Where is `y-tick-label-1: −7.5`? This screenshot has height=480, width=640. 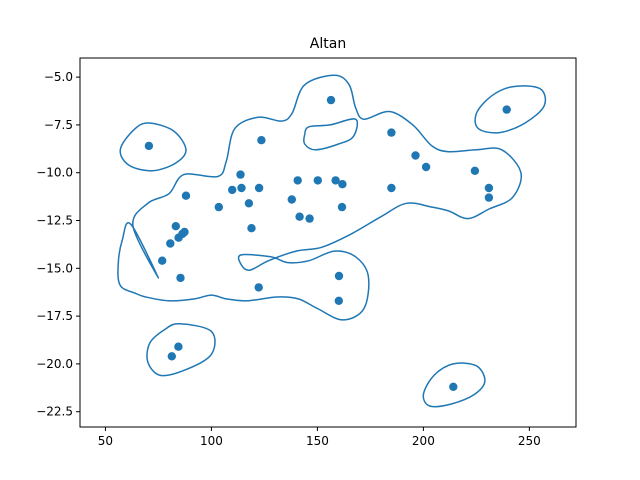 y-tick-label-1: −7.5 is located at coordinates (58, 125).